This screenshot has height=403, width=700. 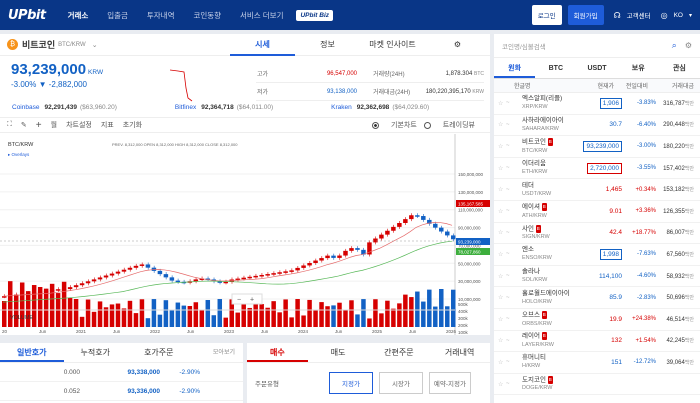 I want to click on coin-price-value: 2,720,000, so click(x=604, y=168).